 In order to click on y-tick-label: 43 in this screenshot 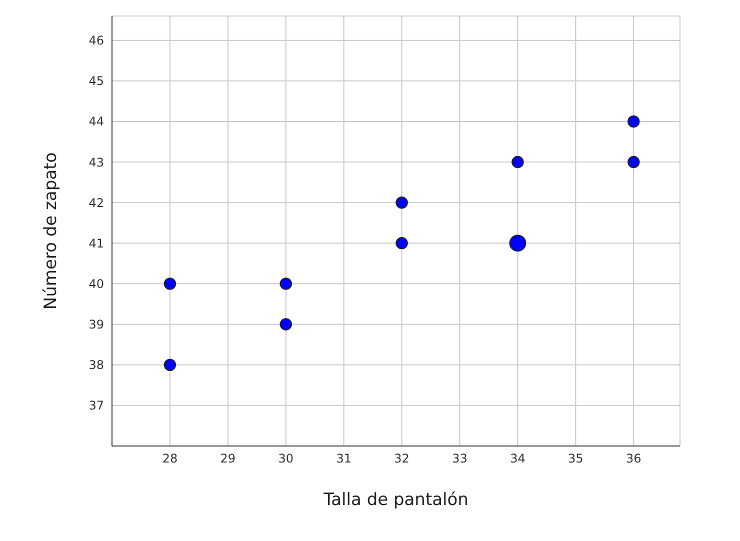, I will do `click(96, 162)`.